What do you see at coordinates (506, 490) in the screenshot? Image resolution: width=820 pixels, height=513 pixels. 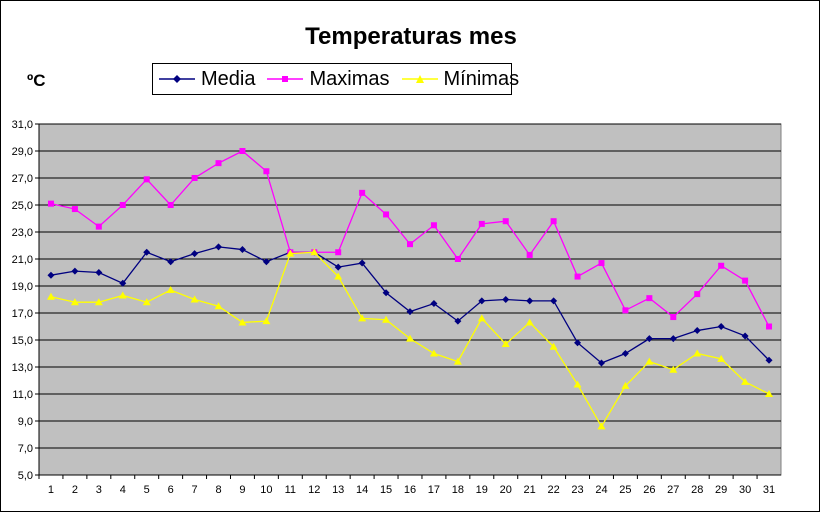 I see `x-tick-label: 20` at bounding box center [506, 490].